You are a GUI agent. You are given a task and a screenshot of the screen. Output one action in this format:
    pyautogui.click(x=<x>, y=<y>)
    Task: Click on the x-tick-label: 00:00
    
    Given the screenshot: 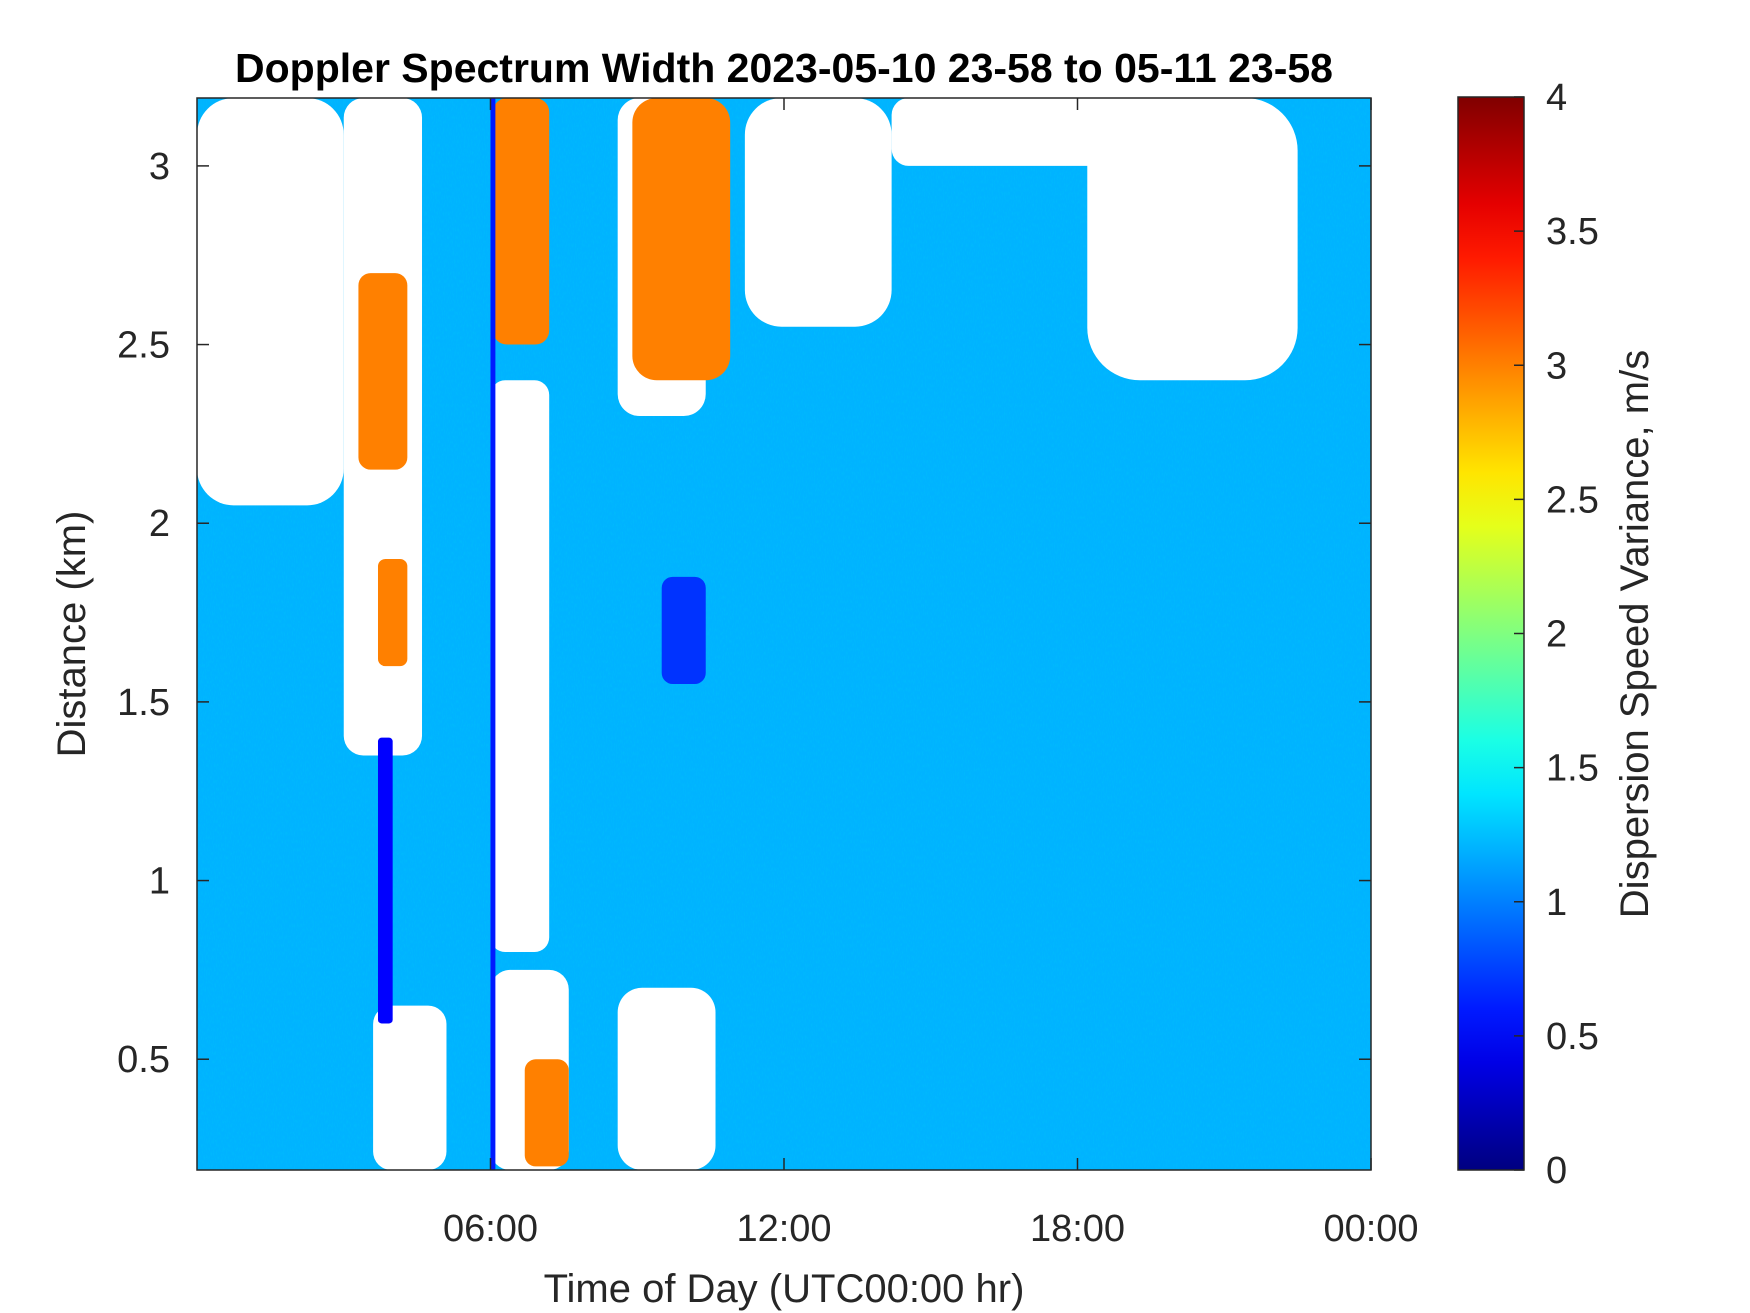 What is the action you would take?
    pyautogui.click(x=1370, y=1229)
    